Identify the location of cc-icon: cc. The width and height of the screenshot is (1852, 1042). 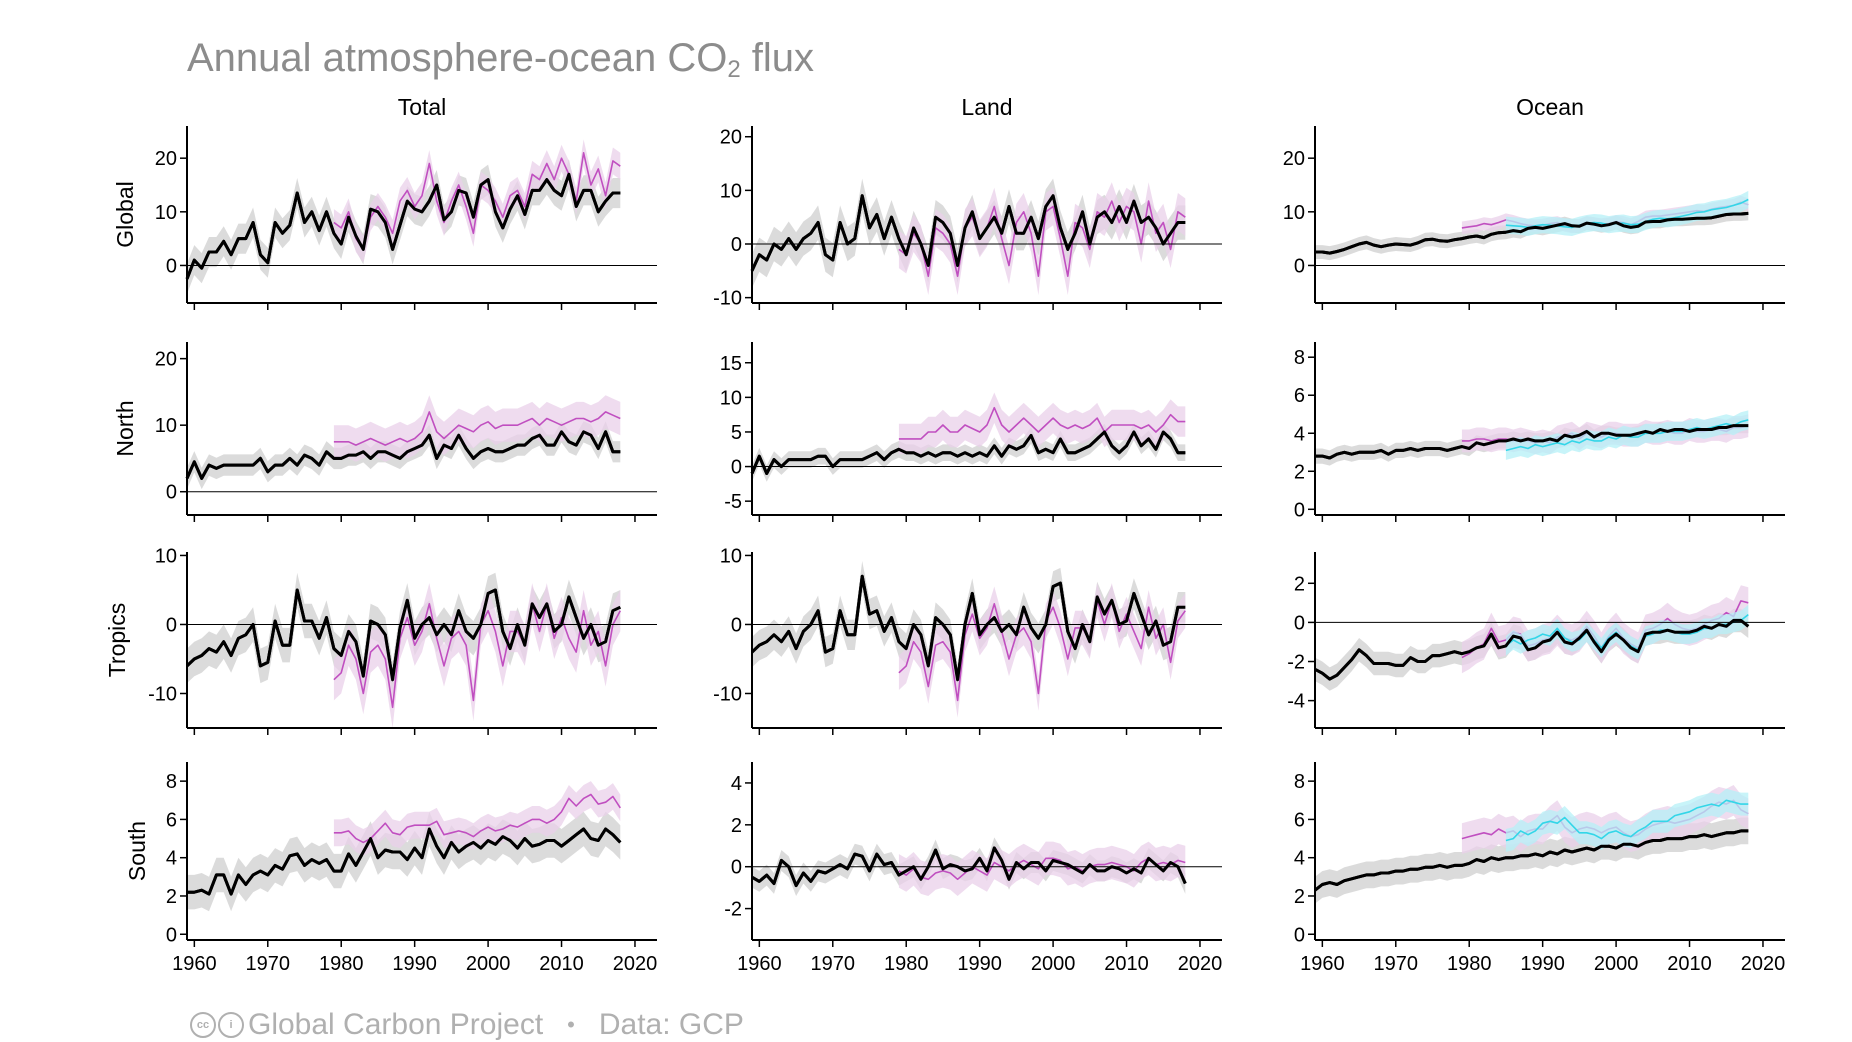
(203, 1025).